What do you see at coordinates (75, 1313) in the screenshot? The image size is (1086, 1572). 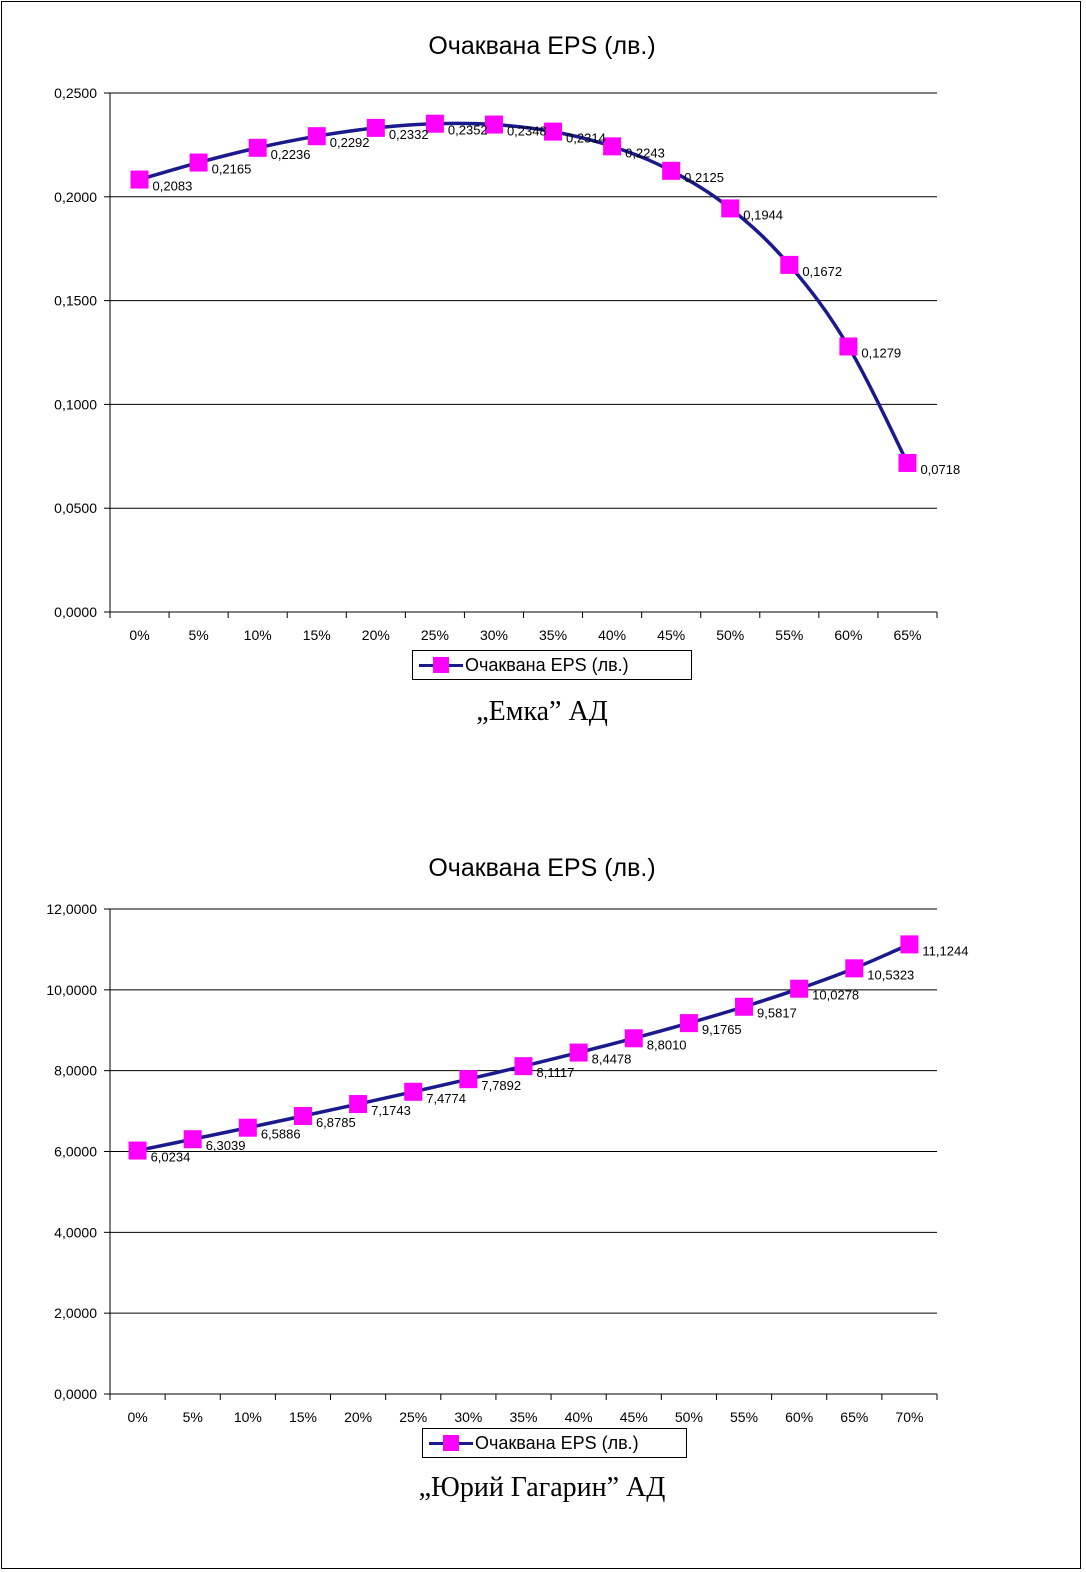 I see `chart2-ytick-label: 2,0000` at bounding box center [75, 1313].